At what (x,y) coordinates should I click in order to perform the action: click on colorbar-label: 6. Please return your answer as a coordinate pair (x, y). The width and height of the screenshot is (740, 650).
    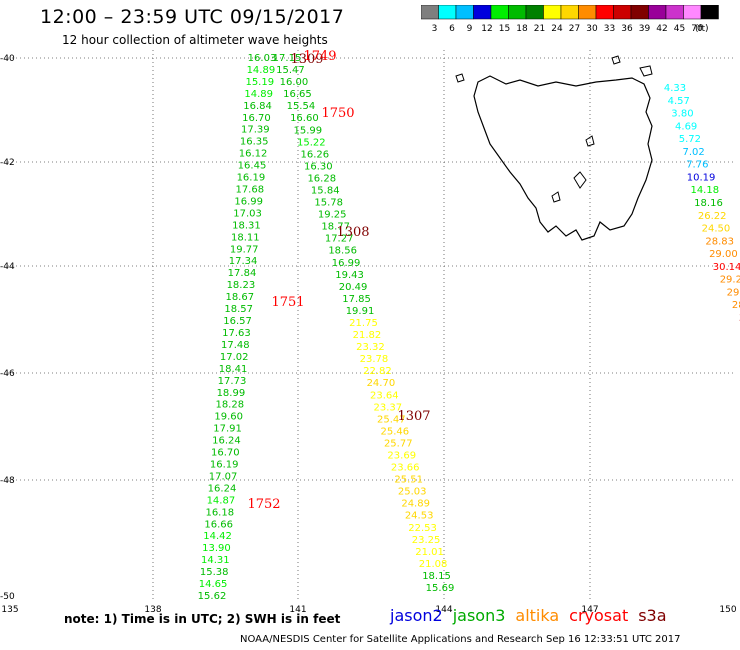
    Looking at the image, I should click on (452, 29).